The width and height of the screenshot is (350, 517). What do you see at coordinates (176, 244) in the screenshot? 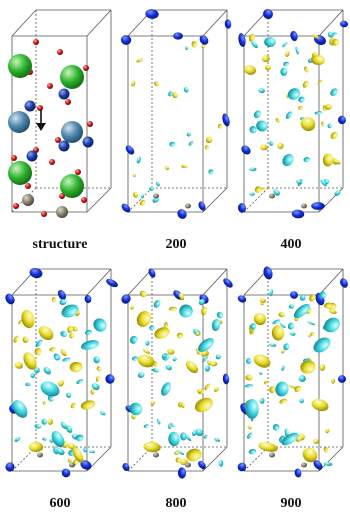
I see `panel-label-200: 200` at bounding box center [176, 244].